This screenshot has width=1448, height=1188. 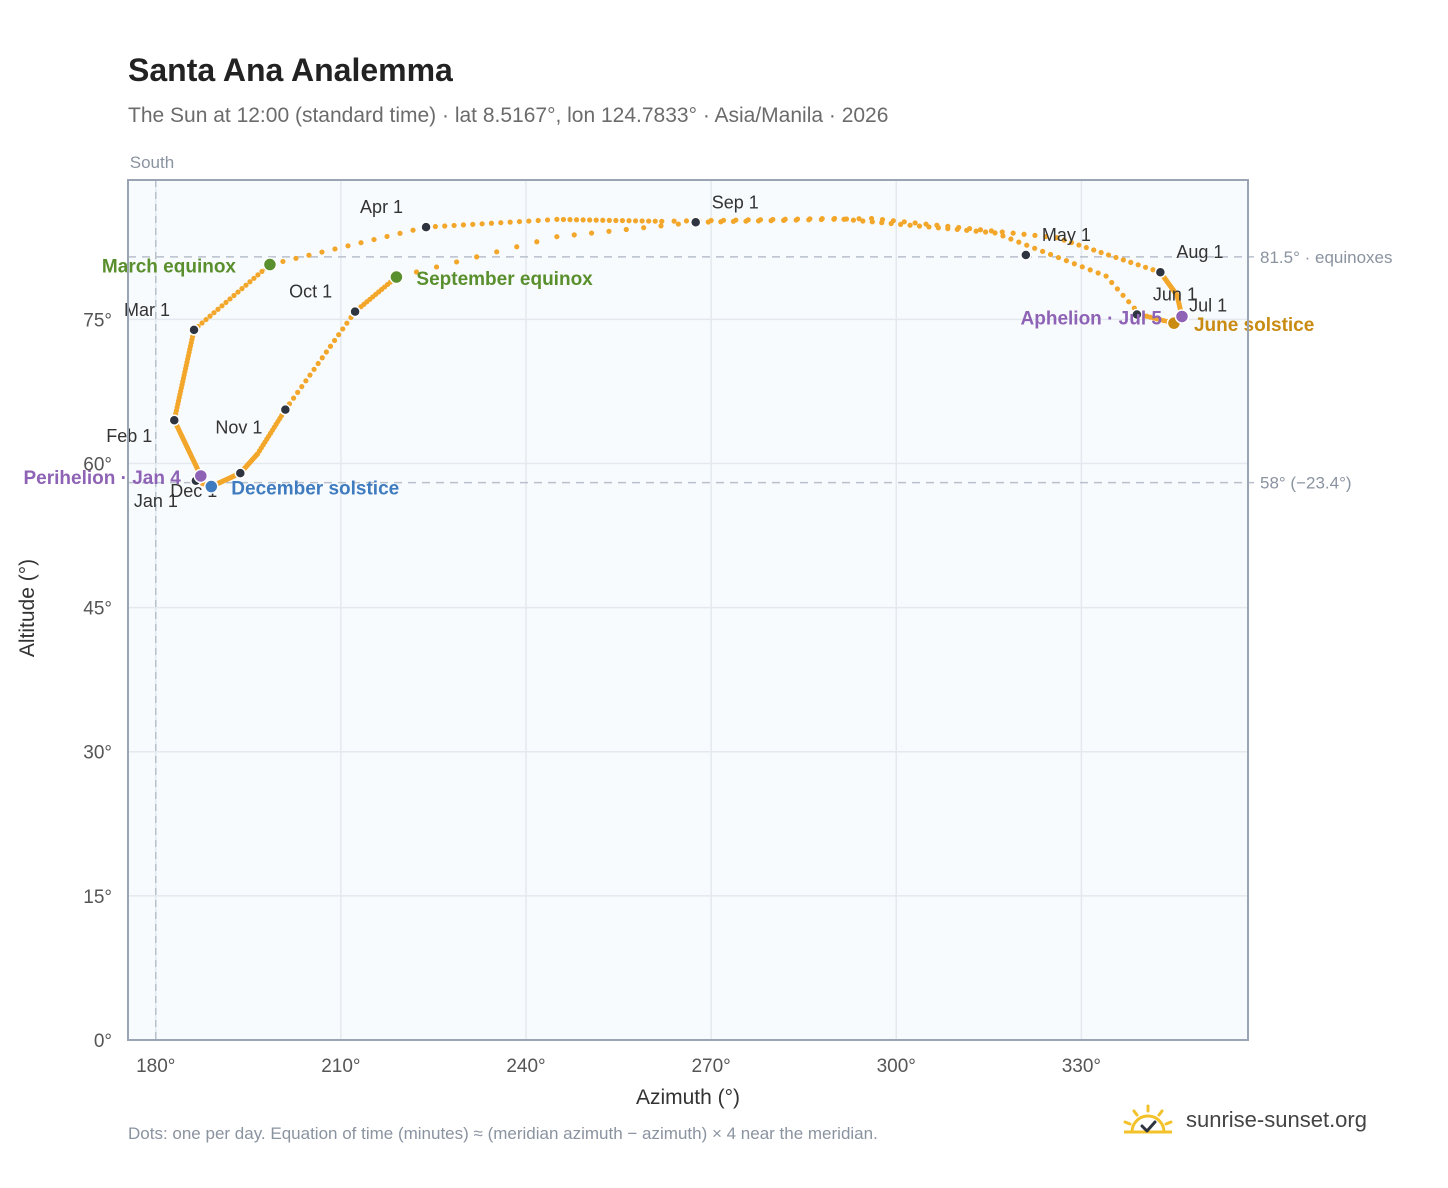 What do you see at coordinates (129, 436) in the screenshot?
I see `month-marker-label: Feb 1` at bounding box center [129, 436].